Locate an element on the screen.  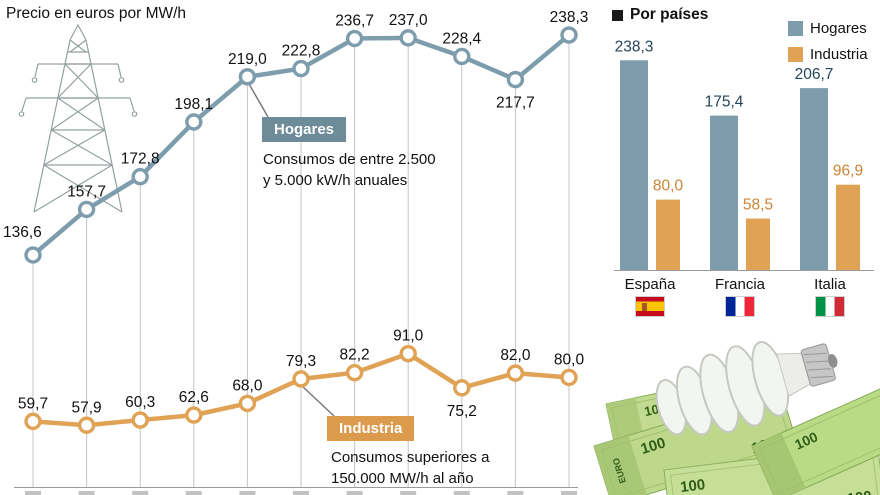
legend-swatch-industria is located at coordinates (795, 54).